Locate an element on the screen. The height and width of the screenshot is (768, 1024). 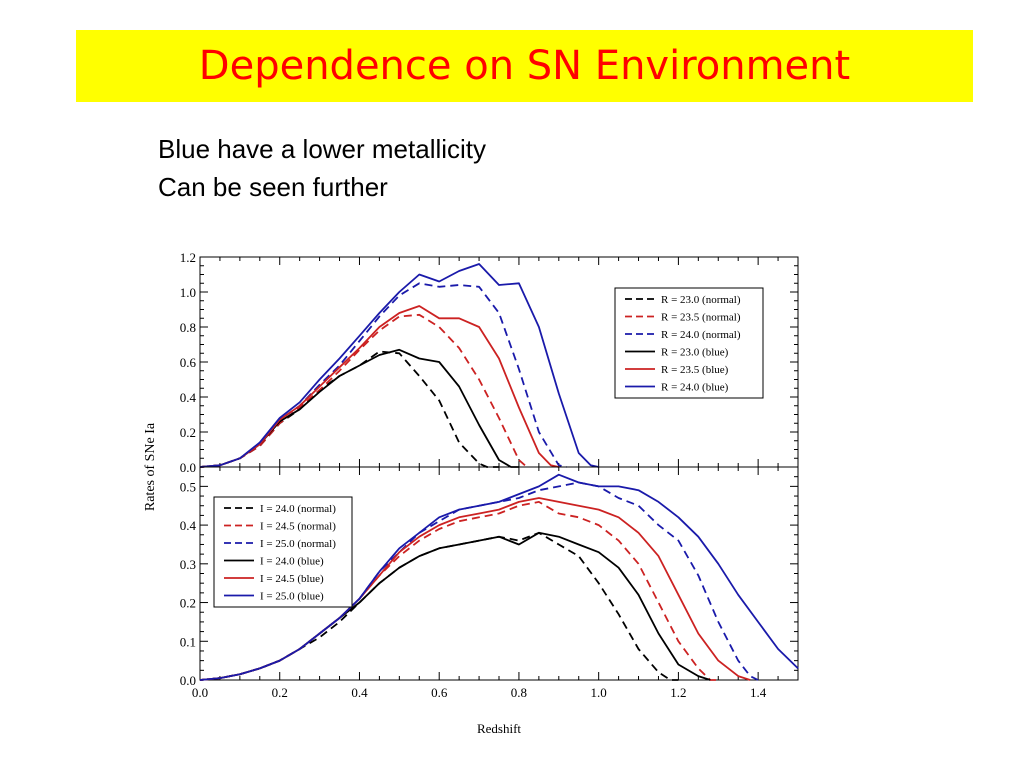
legend-label: R = 23.5 (blue) is located at coordinates (695, 370).